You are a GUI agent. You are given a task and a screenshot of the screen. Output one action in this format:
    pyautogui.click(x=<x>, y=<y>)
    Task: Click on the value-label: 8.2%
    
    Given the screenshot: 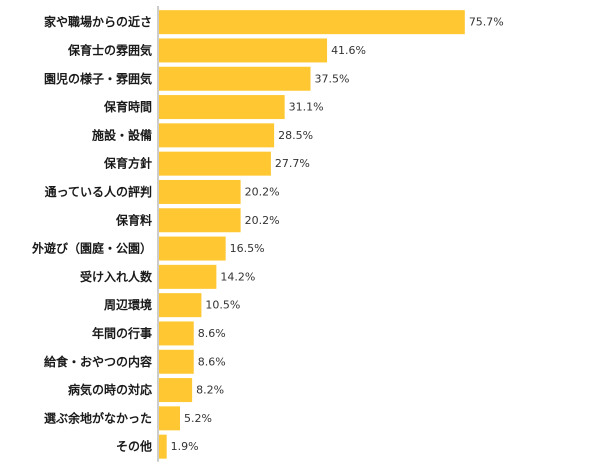 What is the action you would take?
    pyautogui.click(x=210, y=390)
    